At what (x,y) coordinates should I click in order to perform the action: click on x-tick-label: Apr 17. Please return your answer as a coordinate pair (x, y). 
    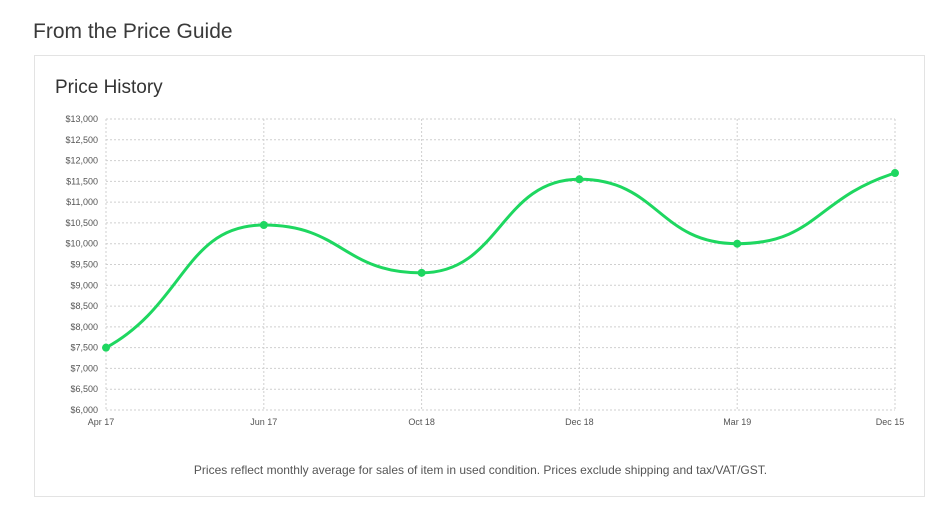
    Looking at the image, I should click on (101, 422).